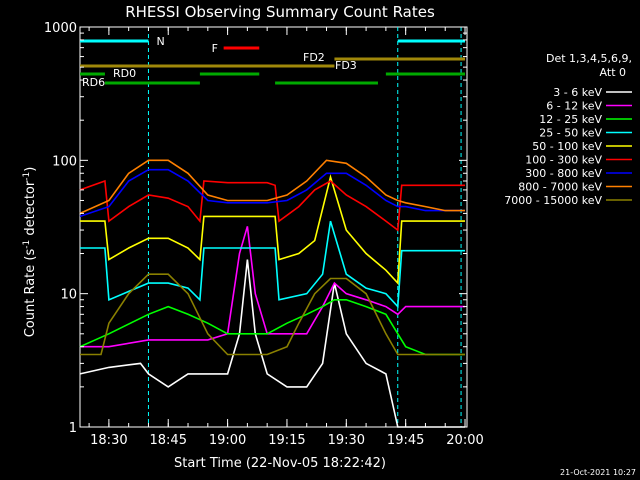 This screenshot has width=640, height=480. I want to click on y-tick-label: 100, so click(64, 161).